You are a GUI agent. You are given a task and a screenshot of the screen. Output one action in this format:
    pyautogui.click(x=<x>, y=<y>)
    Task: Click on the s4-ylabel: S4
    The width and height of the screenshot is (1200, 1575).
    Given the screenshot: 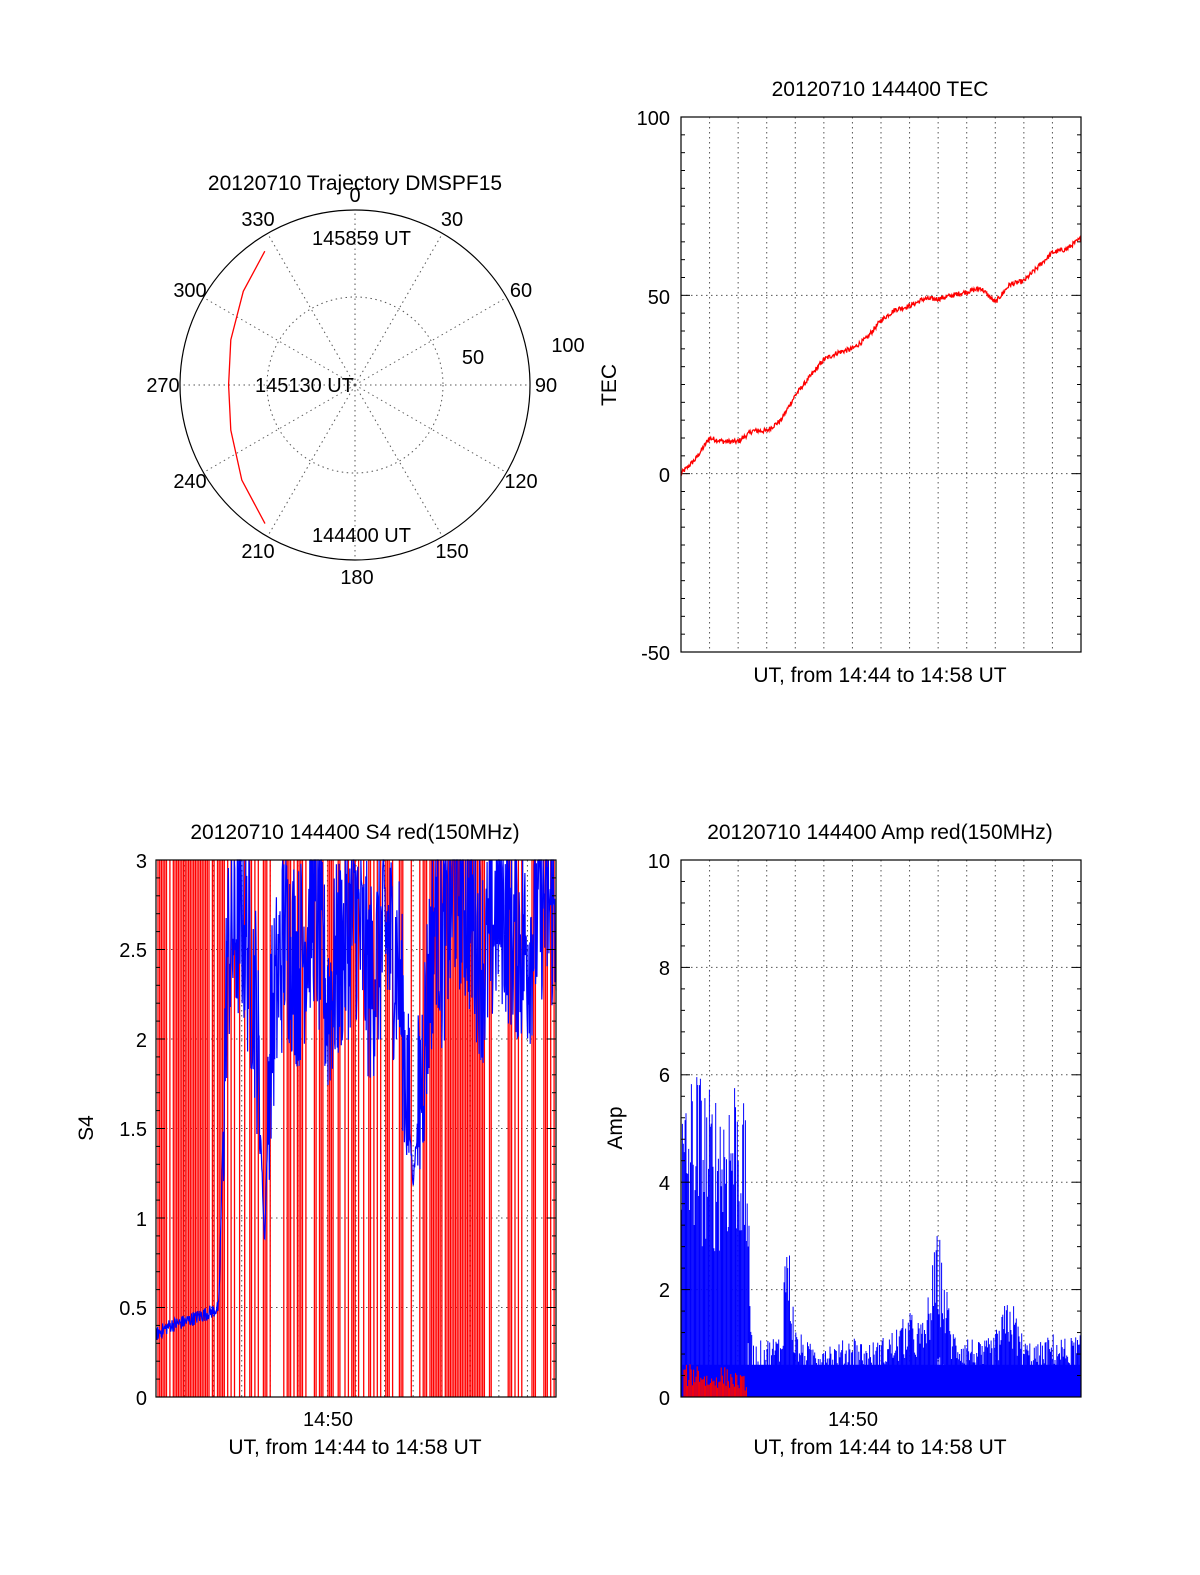 What is the action you would take?
    pyautogui.click(x=86, y=1128)
    